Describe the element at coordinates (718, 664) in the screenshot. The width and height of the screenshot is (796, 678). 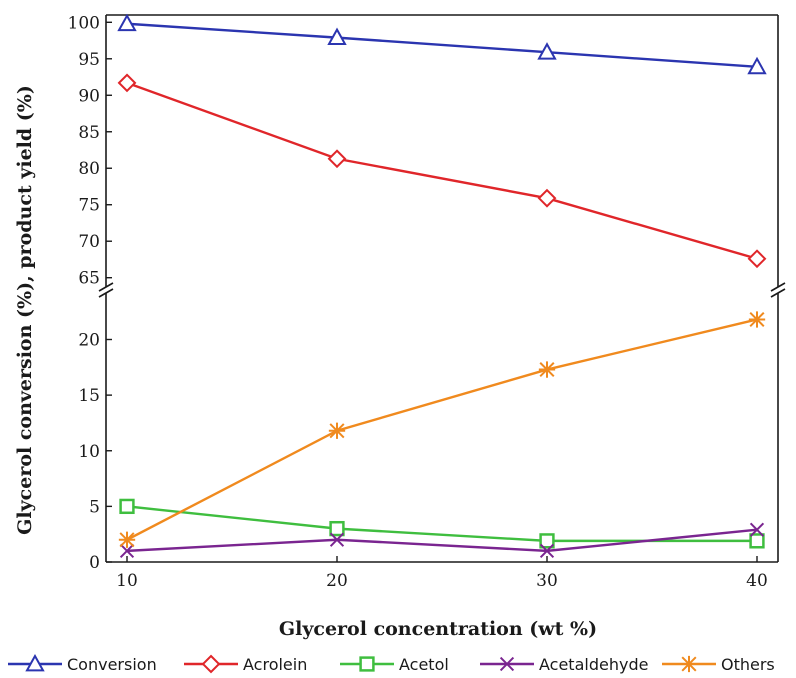
I see `legend-item-others: Others` at that location.